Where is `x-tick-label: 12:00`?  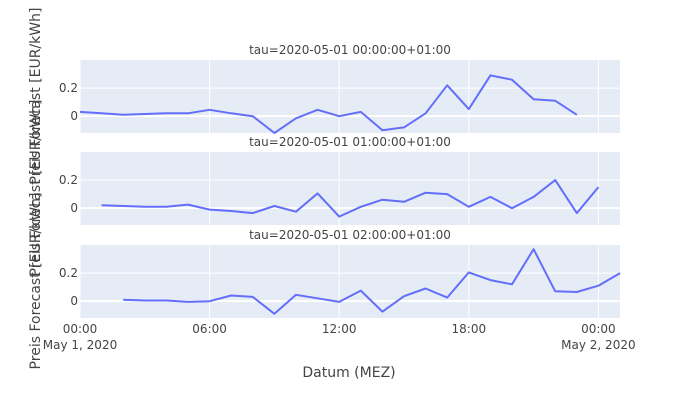
x-tick-label: 12:00 is located at coordinates (339, 329).